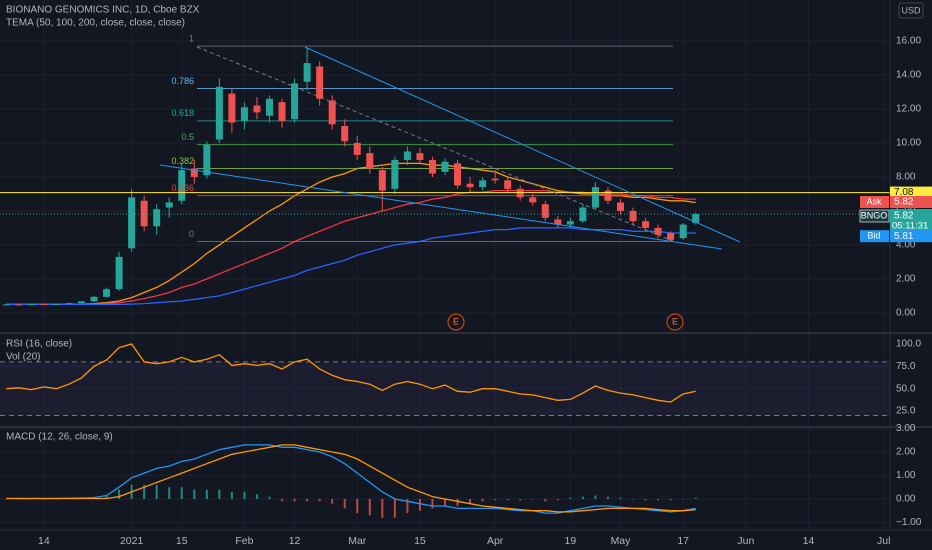  Describe the element at coordinates (906, 428) in the screenshot. I see `y-tick-label: 3.00` at that location.